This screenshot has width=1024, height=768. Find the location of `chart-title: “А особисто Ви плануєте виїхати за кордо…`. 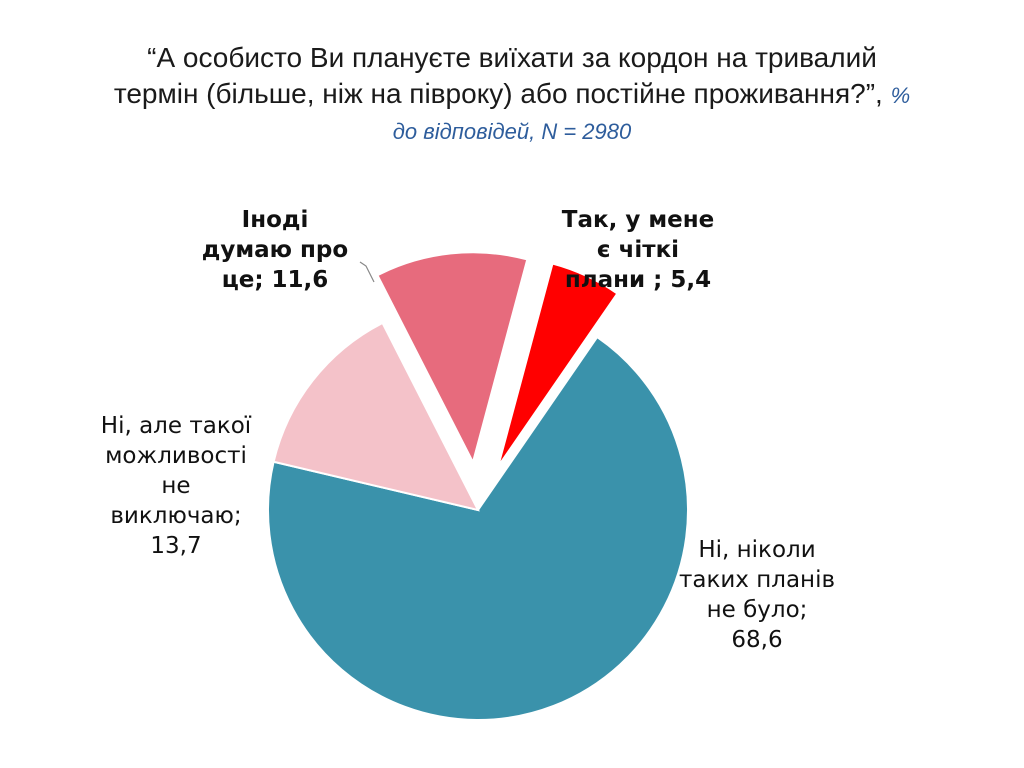

chart-title: “А особисто Ви плануєте виїхати за кордо… is located at coordinates (512, 95).